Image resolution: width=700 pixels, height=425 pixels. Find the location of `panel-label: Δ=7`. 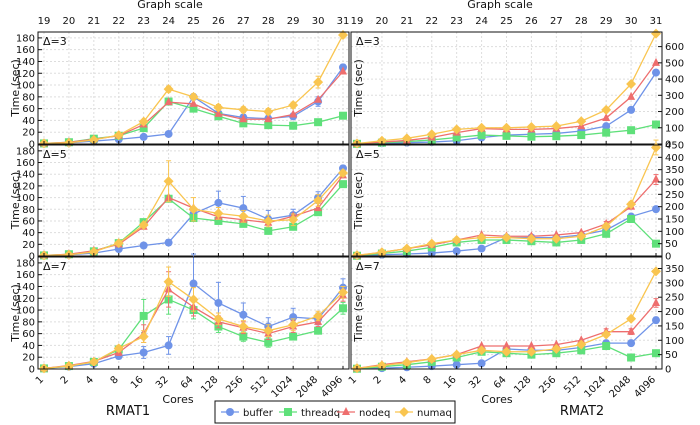

panel-label: Δ=7 is located at coordinates (55, 266).